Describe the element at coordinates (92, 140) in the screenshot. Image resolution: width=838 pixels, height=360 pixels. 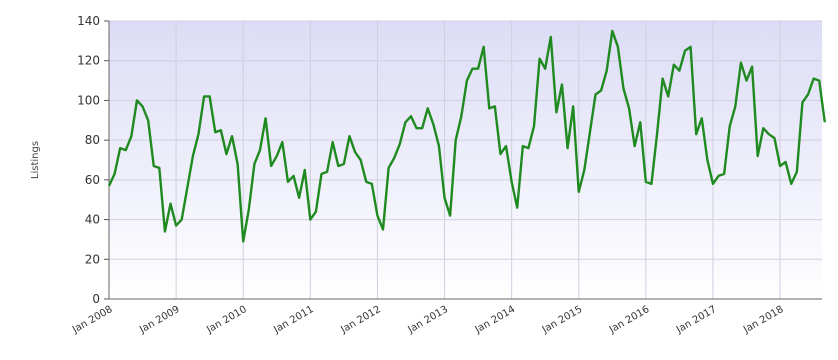
I see `y-tick-label: 80` at that location.